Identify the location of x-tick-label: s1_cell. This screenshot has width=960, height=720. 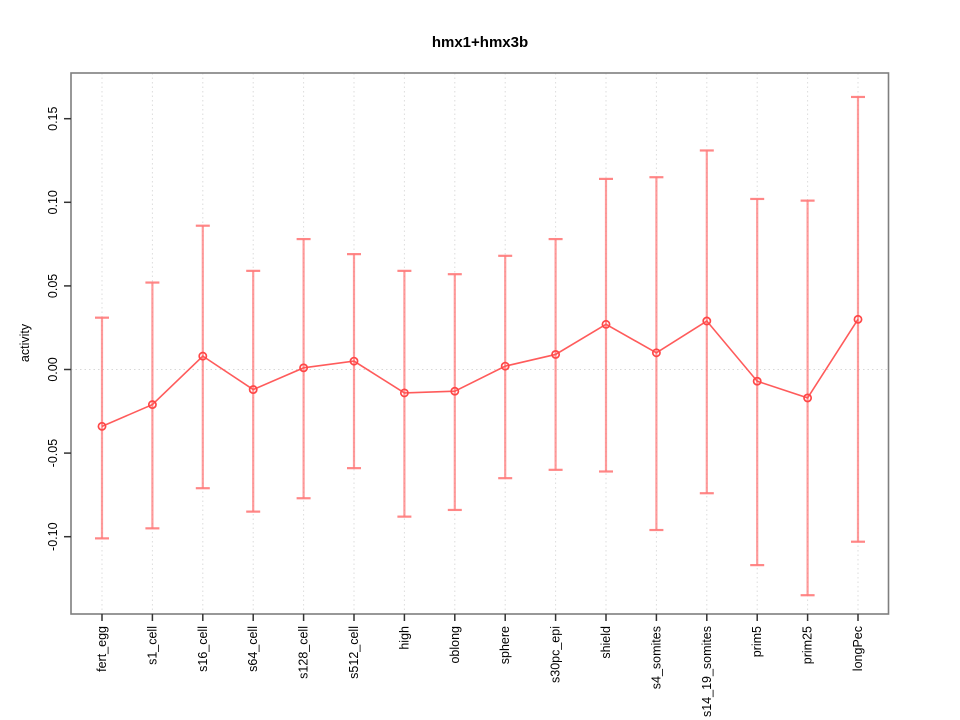
(152, 645).